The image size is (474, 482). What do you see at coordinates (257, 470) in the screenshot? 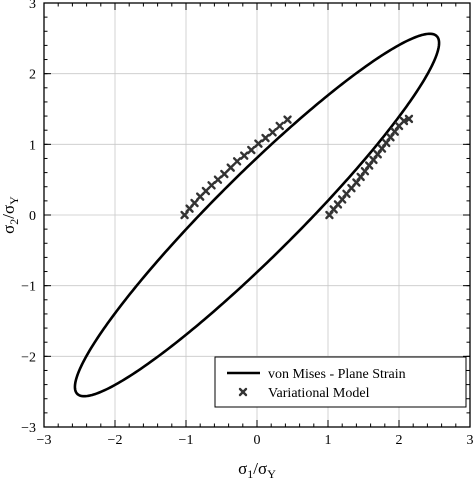
I see `x-axis-label: σ1/σY` at bounding box center [257, 470].